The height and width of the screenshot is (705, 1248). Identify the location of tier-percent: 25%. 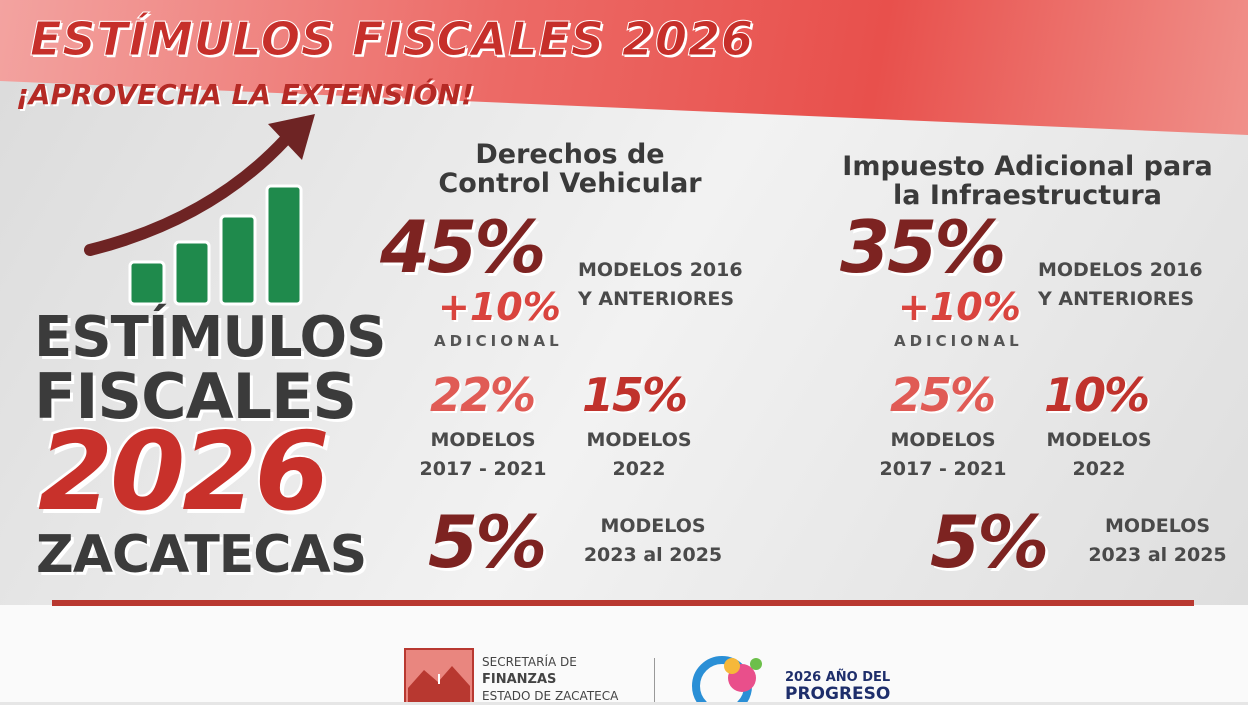
(943, 395).